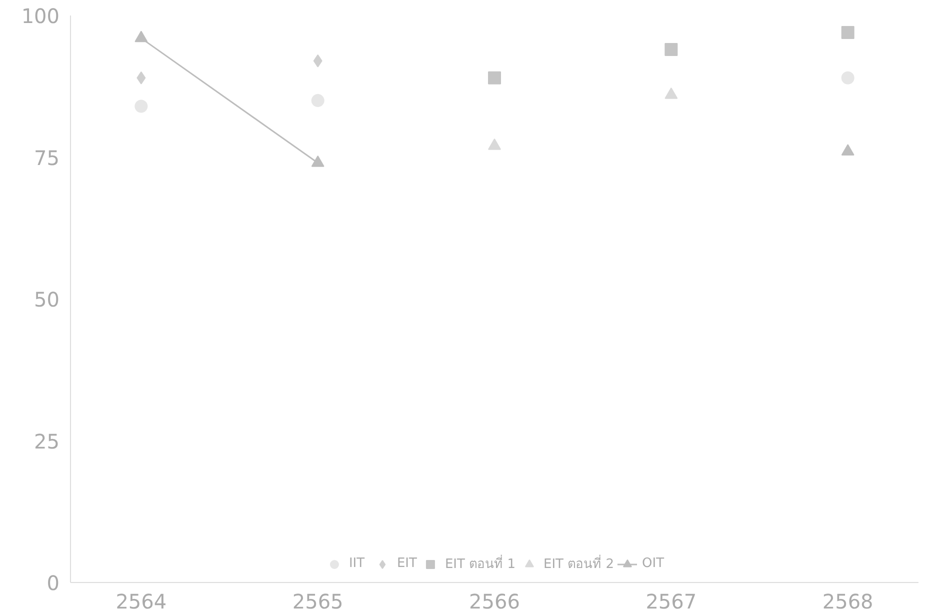  I want to click on x-tick-label: 2568, so click(848, 600).